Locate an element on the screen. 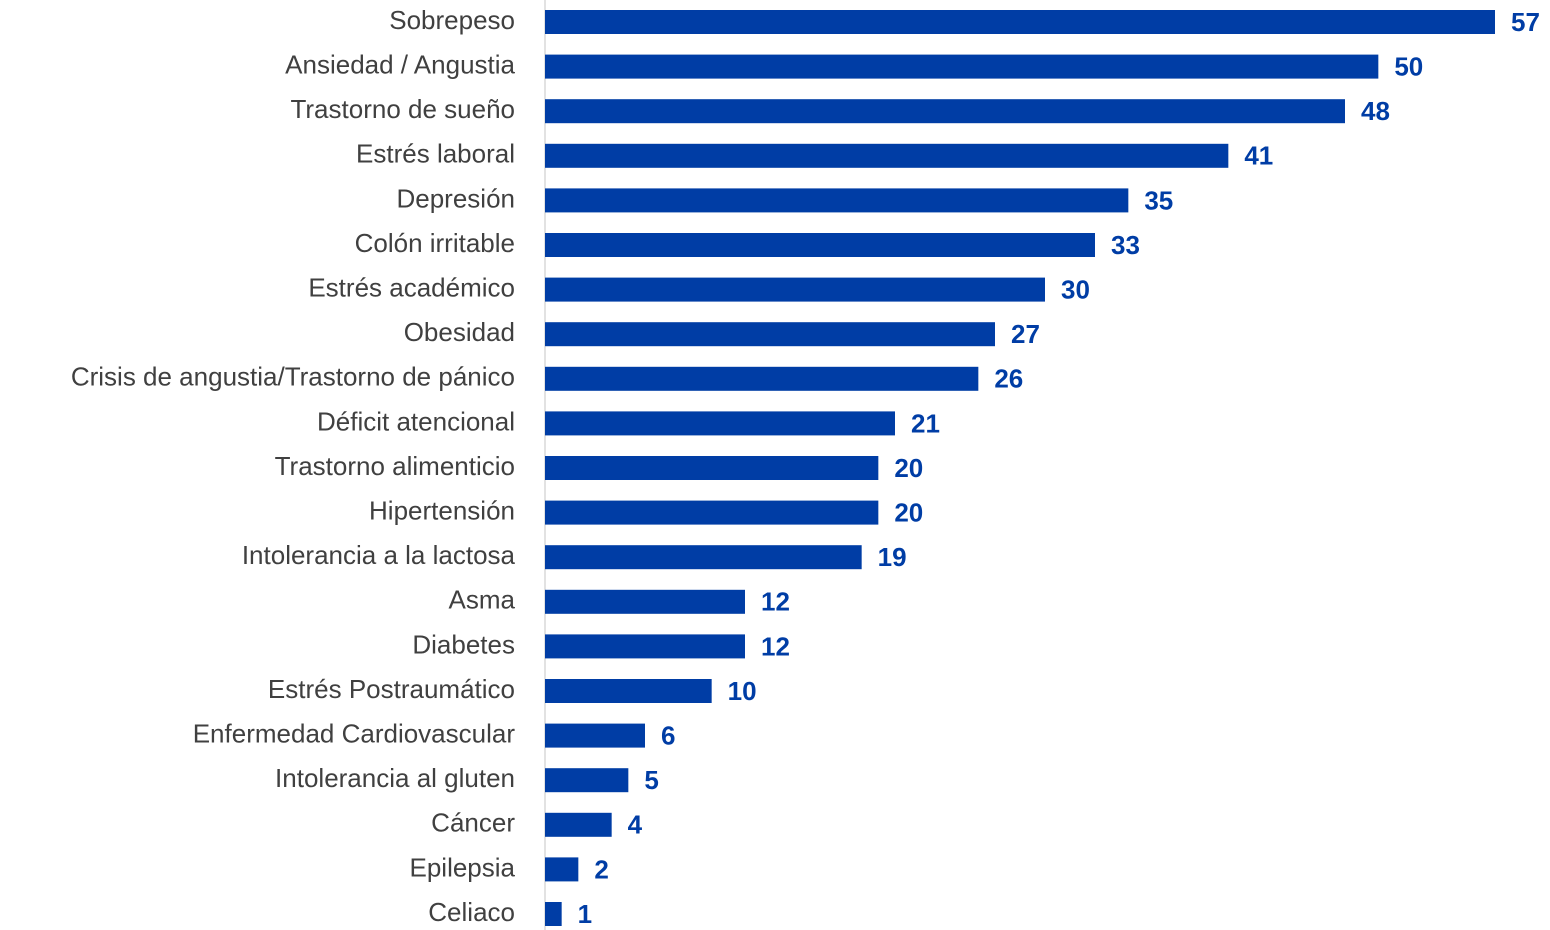 This screenshot has height=930, width=1550. value-label: 10 is located at coordinates (742, 691).